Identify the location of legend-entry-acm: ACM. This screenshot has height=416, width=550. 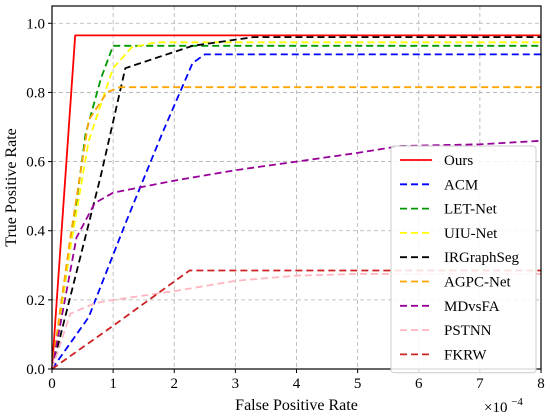
(461, 185).